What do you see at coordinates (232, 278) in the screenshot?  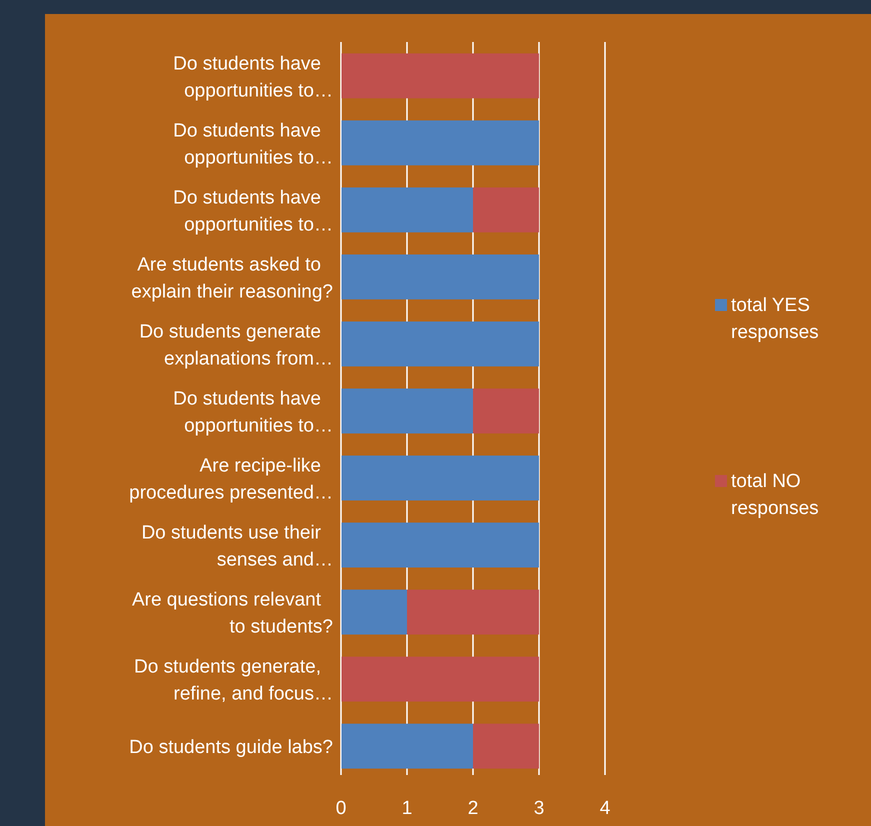 I see `y-tick-label: Are students asked to explain their reasoning?` at bounding box center [232, 278].